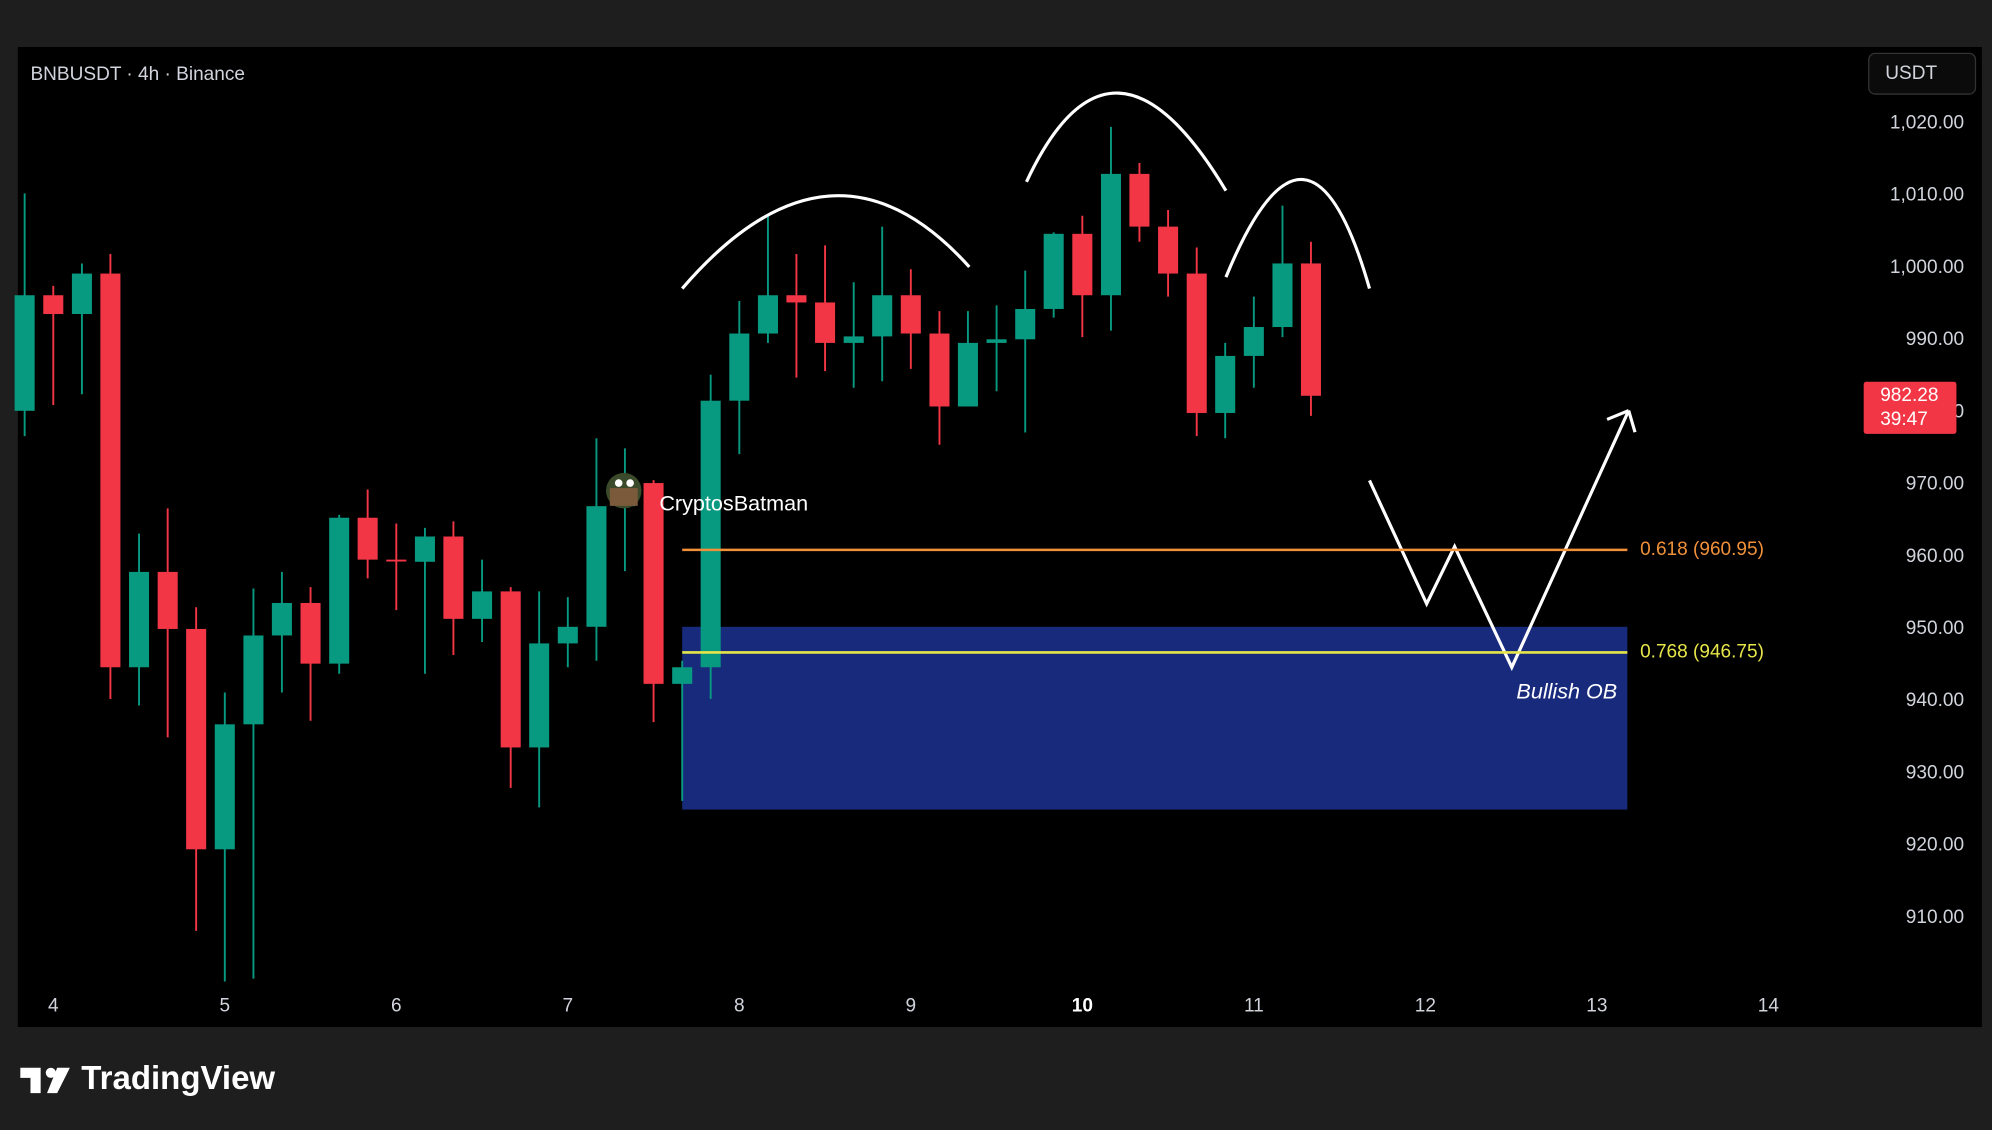 The image size is (1992, 1130). I want to click on tradingview-logo, so click(45, 1080).